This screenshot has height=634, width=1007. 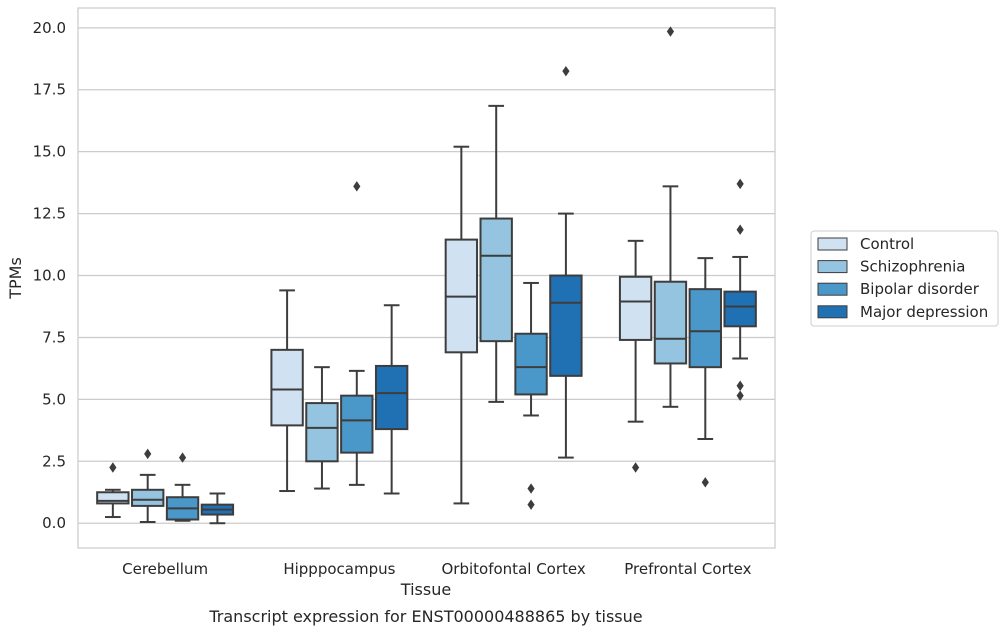 I want to click on y-tick-label: 7.5, so click(x=54, y=337).